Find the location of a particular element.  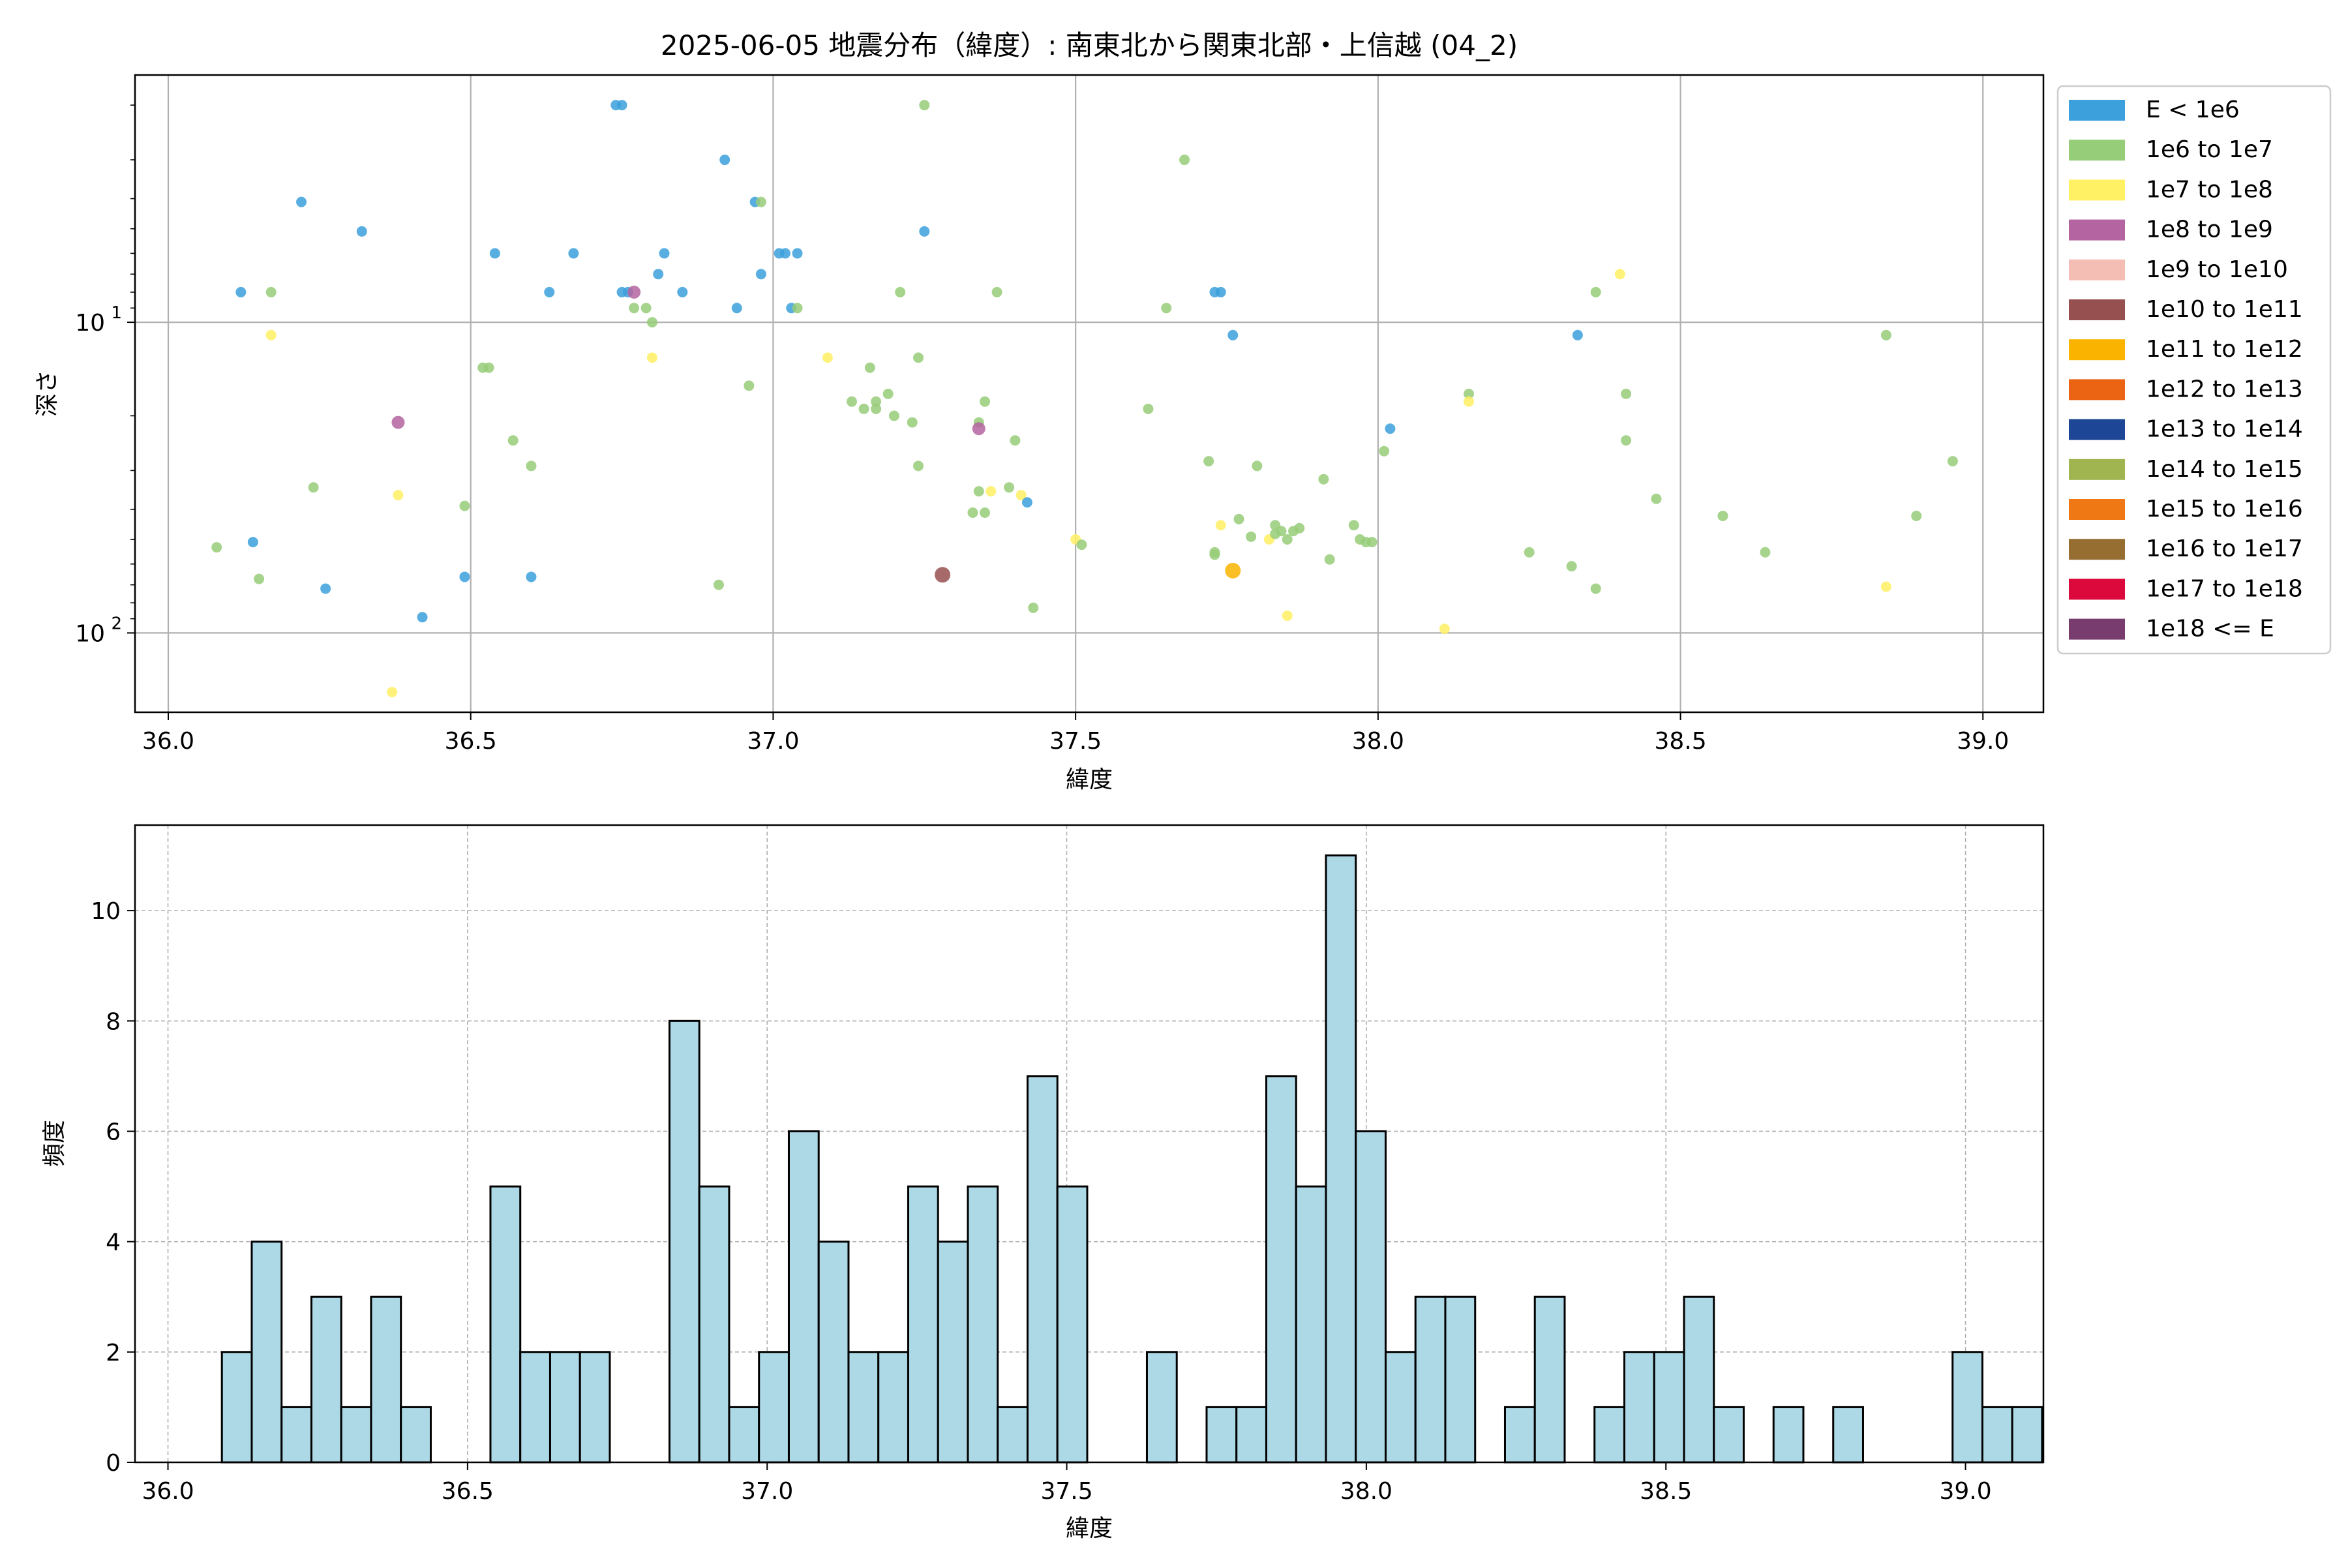

legend-label: 1e10 to 1e11 is located at coordinates (2224, 309).